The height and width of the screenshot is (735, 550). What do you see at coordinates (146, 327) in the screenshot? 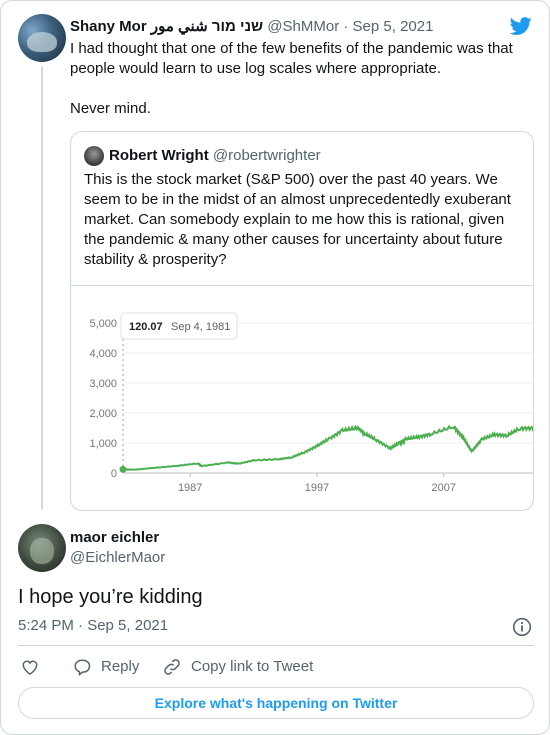
I see `tooltip-value: 120.07` at bounding box center [146, 327].